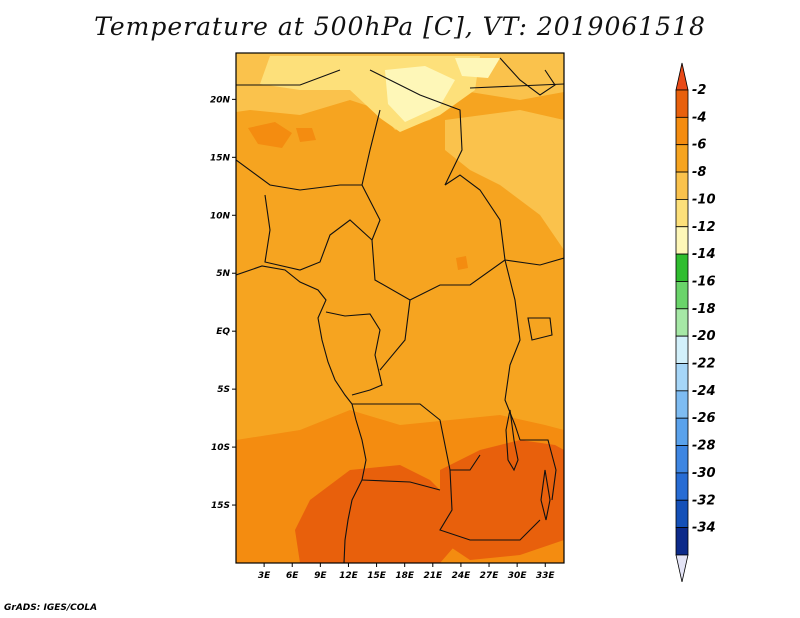  Describe the element at coordinates (405, 576) in the screenshot. I see `lon-tick-label: 18E` at that location.